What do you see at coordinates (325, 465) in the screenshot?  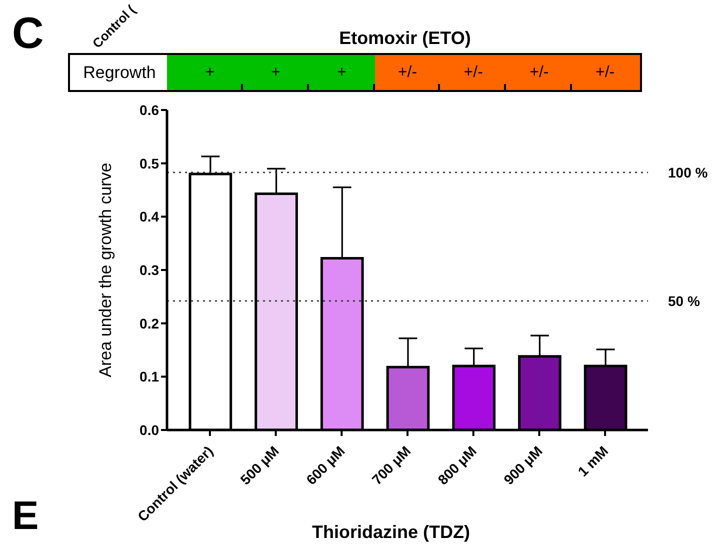 I see `x-tick-label: 600 μM` at bounding box center [325, 465].